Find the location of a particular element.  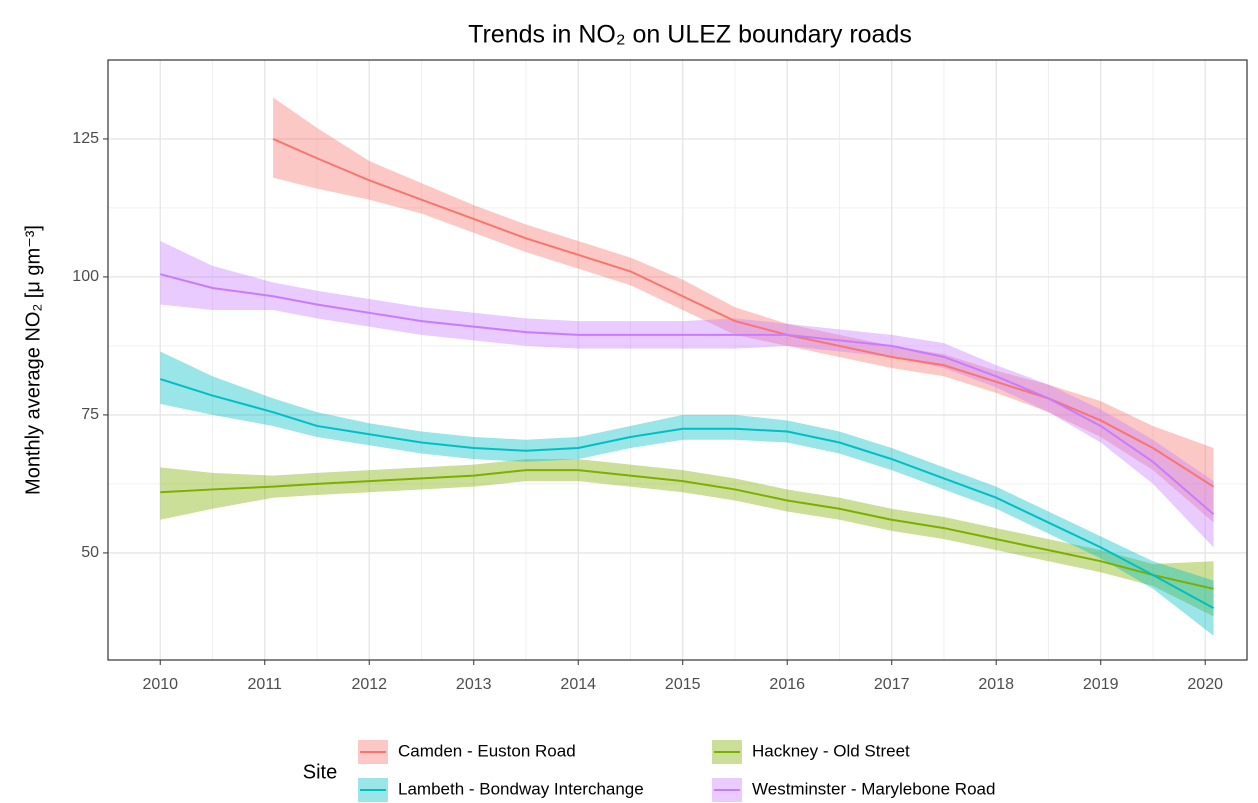

x-tick-label: 2016 is located at coordinates (787, 684).